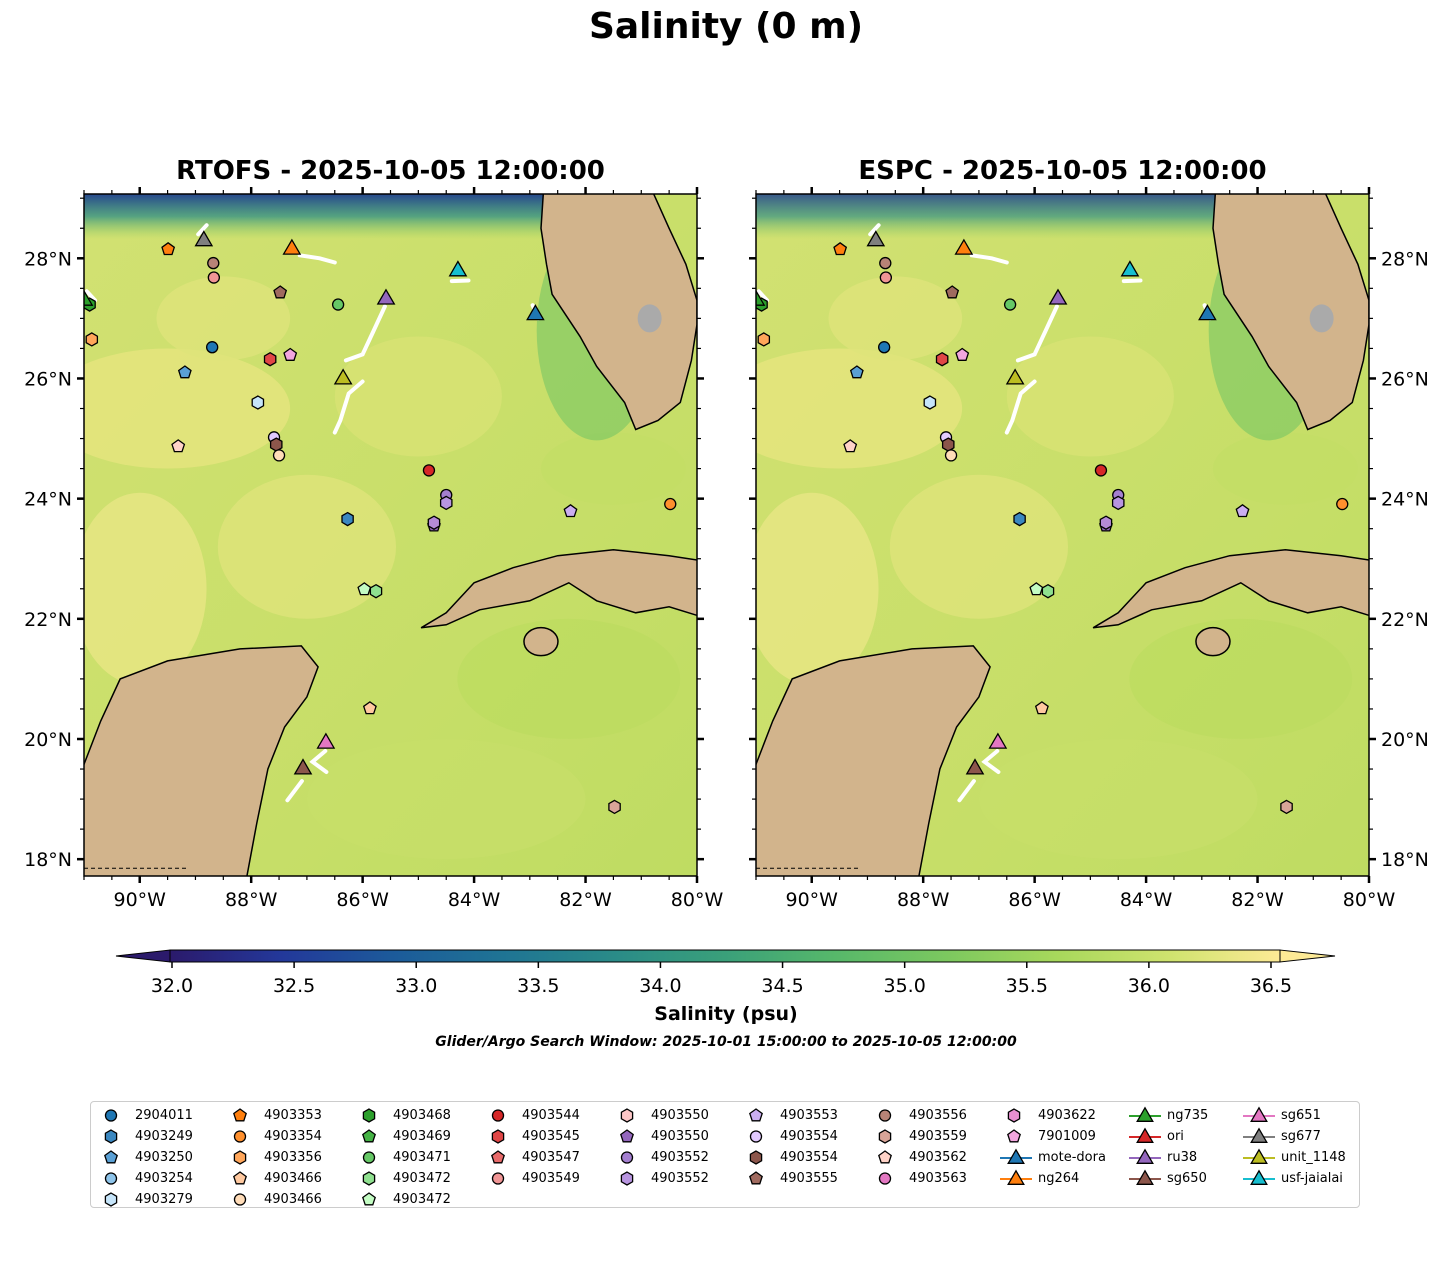  What do you see at coordinates (144, 1157) in the screenshot?
I see `legend-item: 4903250` at bounding box center [144, 1157].